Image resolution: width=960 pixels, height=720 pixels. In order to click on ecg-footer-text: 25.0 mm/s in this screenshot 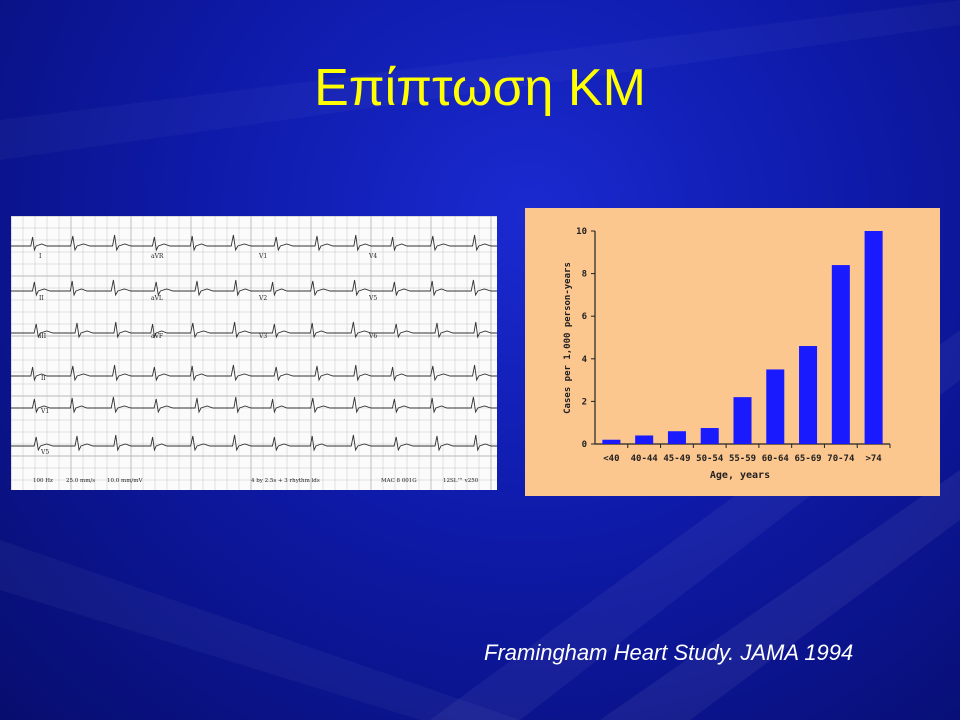, I will do `click(80, 481)`.